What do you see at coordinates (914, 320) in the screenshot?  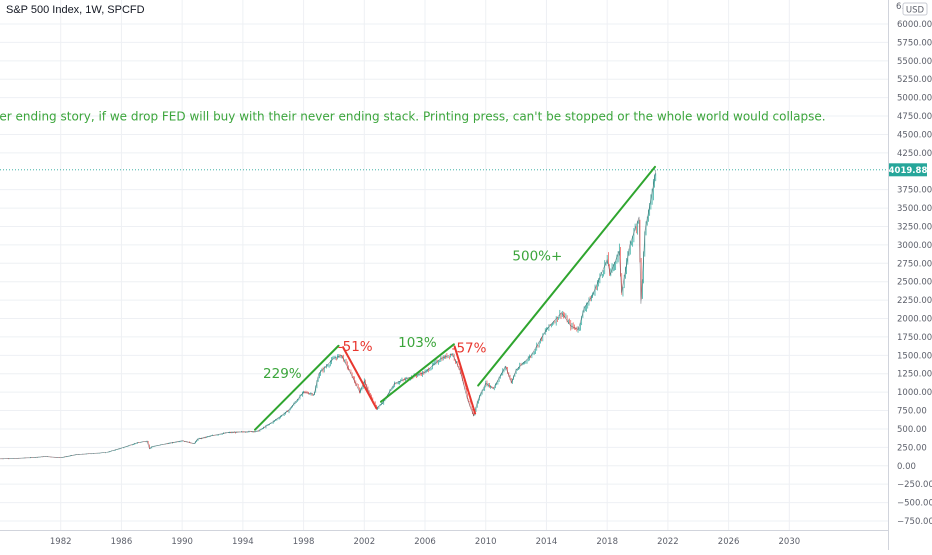 I see `y-tick-label: 2000.00` at bounding box center [914, 320].